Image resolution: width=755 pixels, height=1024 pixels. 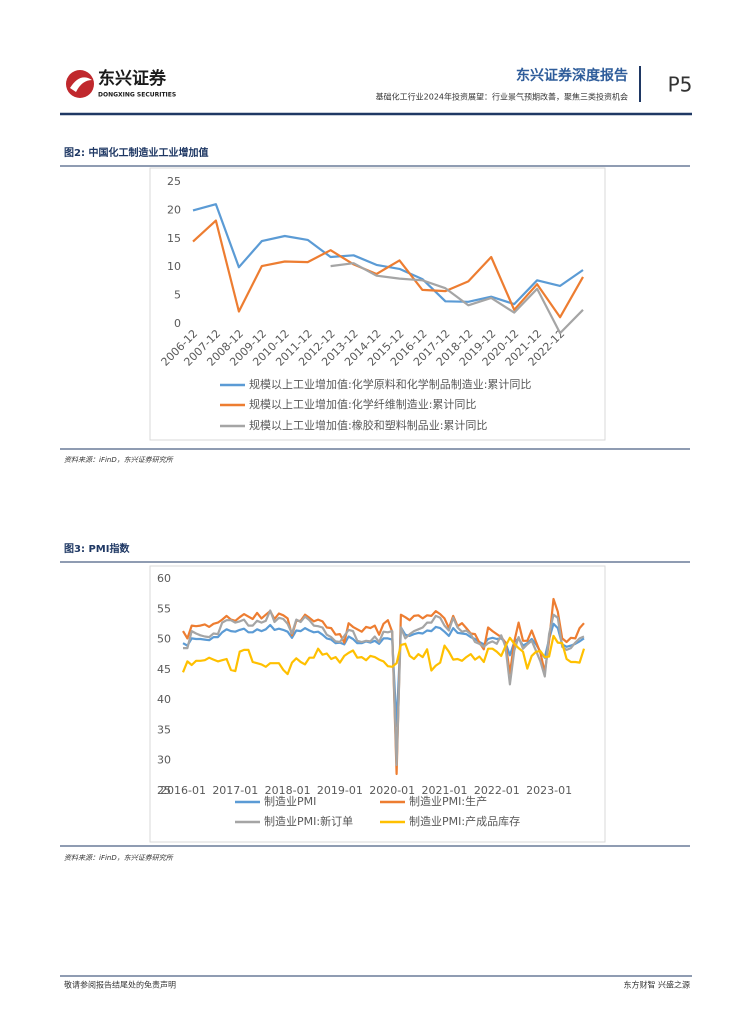 What do you see at coordinates (362, 404) in the screenshot?
I see `legend-label: 规模以上工业增加值:化学纤维制造业:累计同比` at bounding box center [362, 404].